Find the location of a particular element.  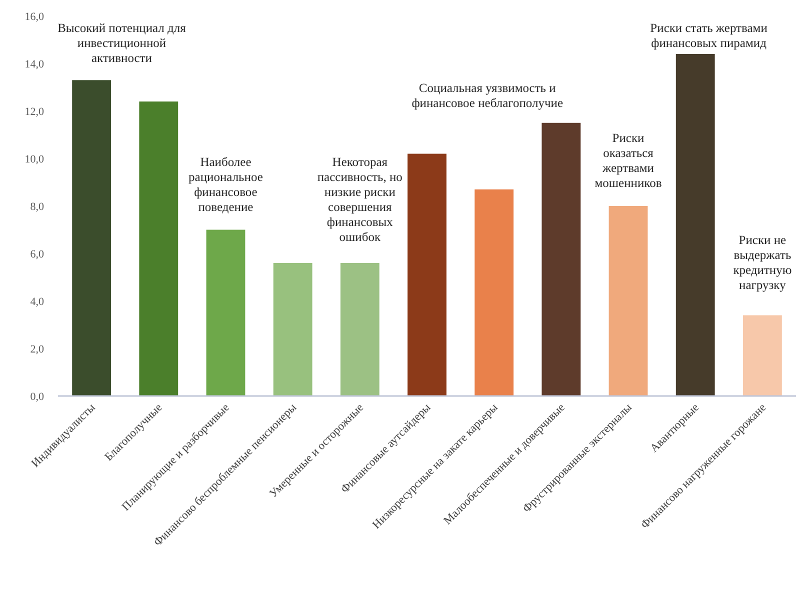

annotation: Высокий потенциал для инвестиционной активности is located at coordinates (122, 43).